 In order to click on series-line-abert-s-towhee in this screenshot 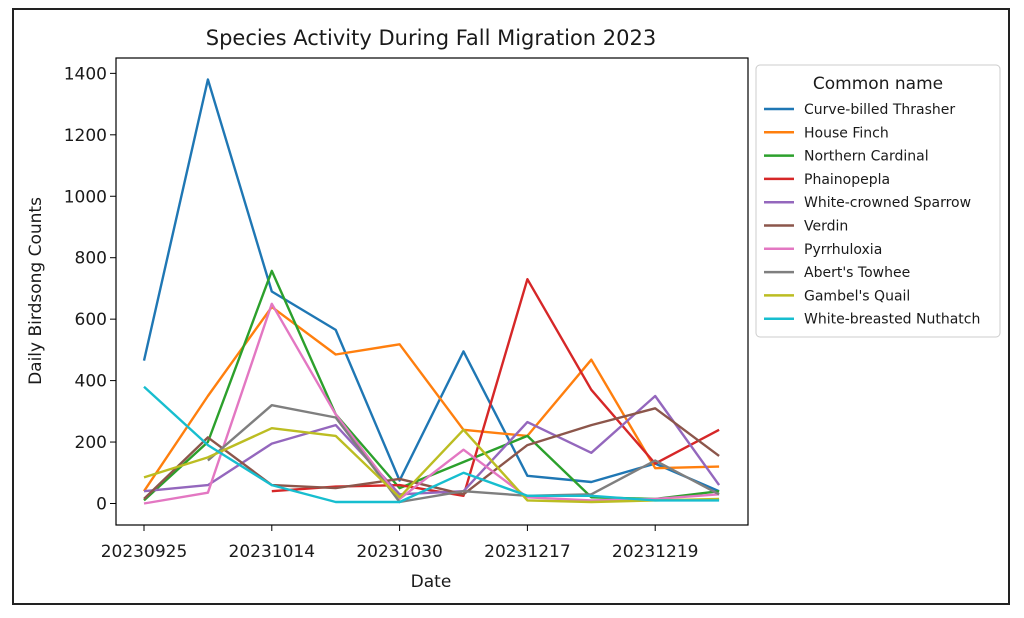, I will do `click(463, 454)`.